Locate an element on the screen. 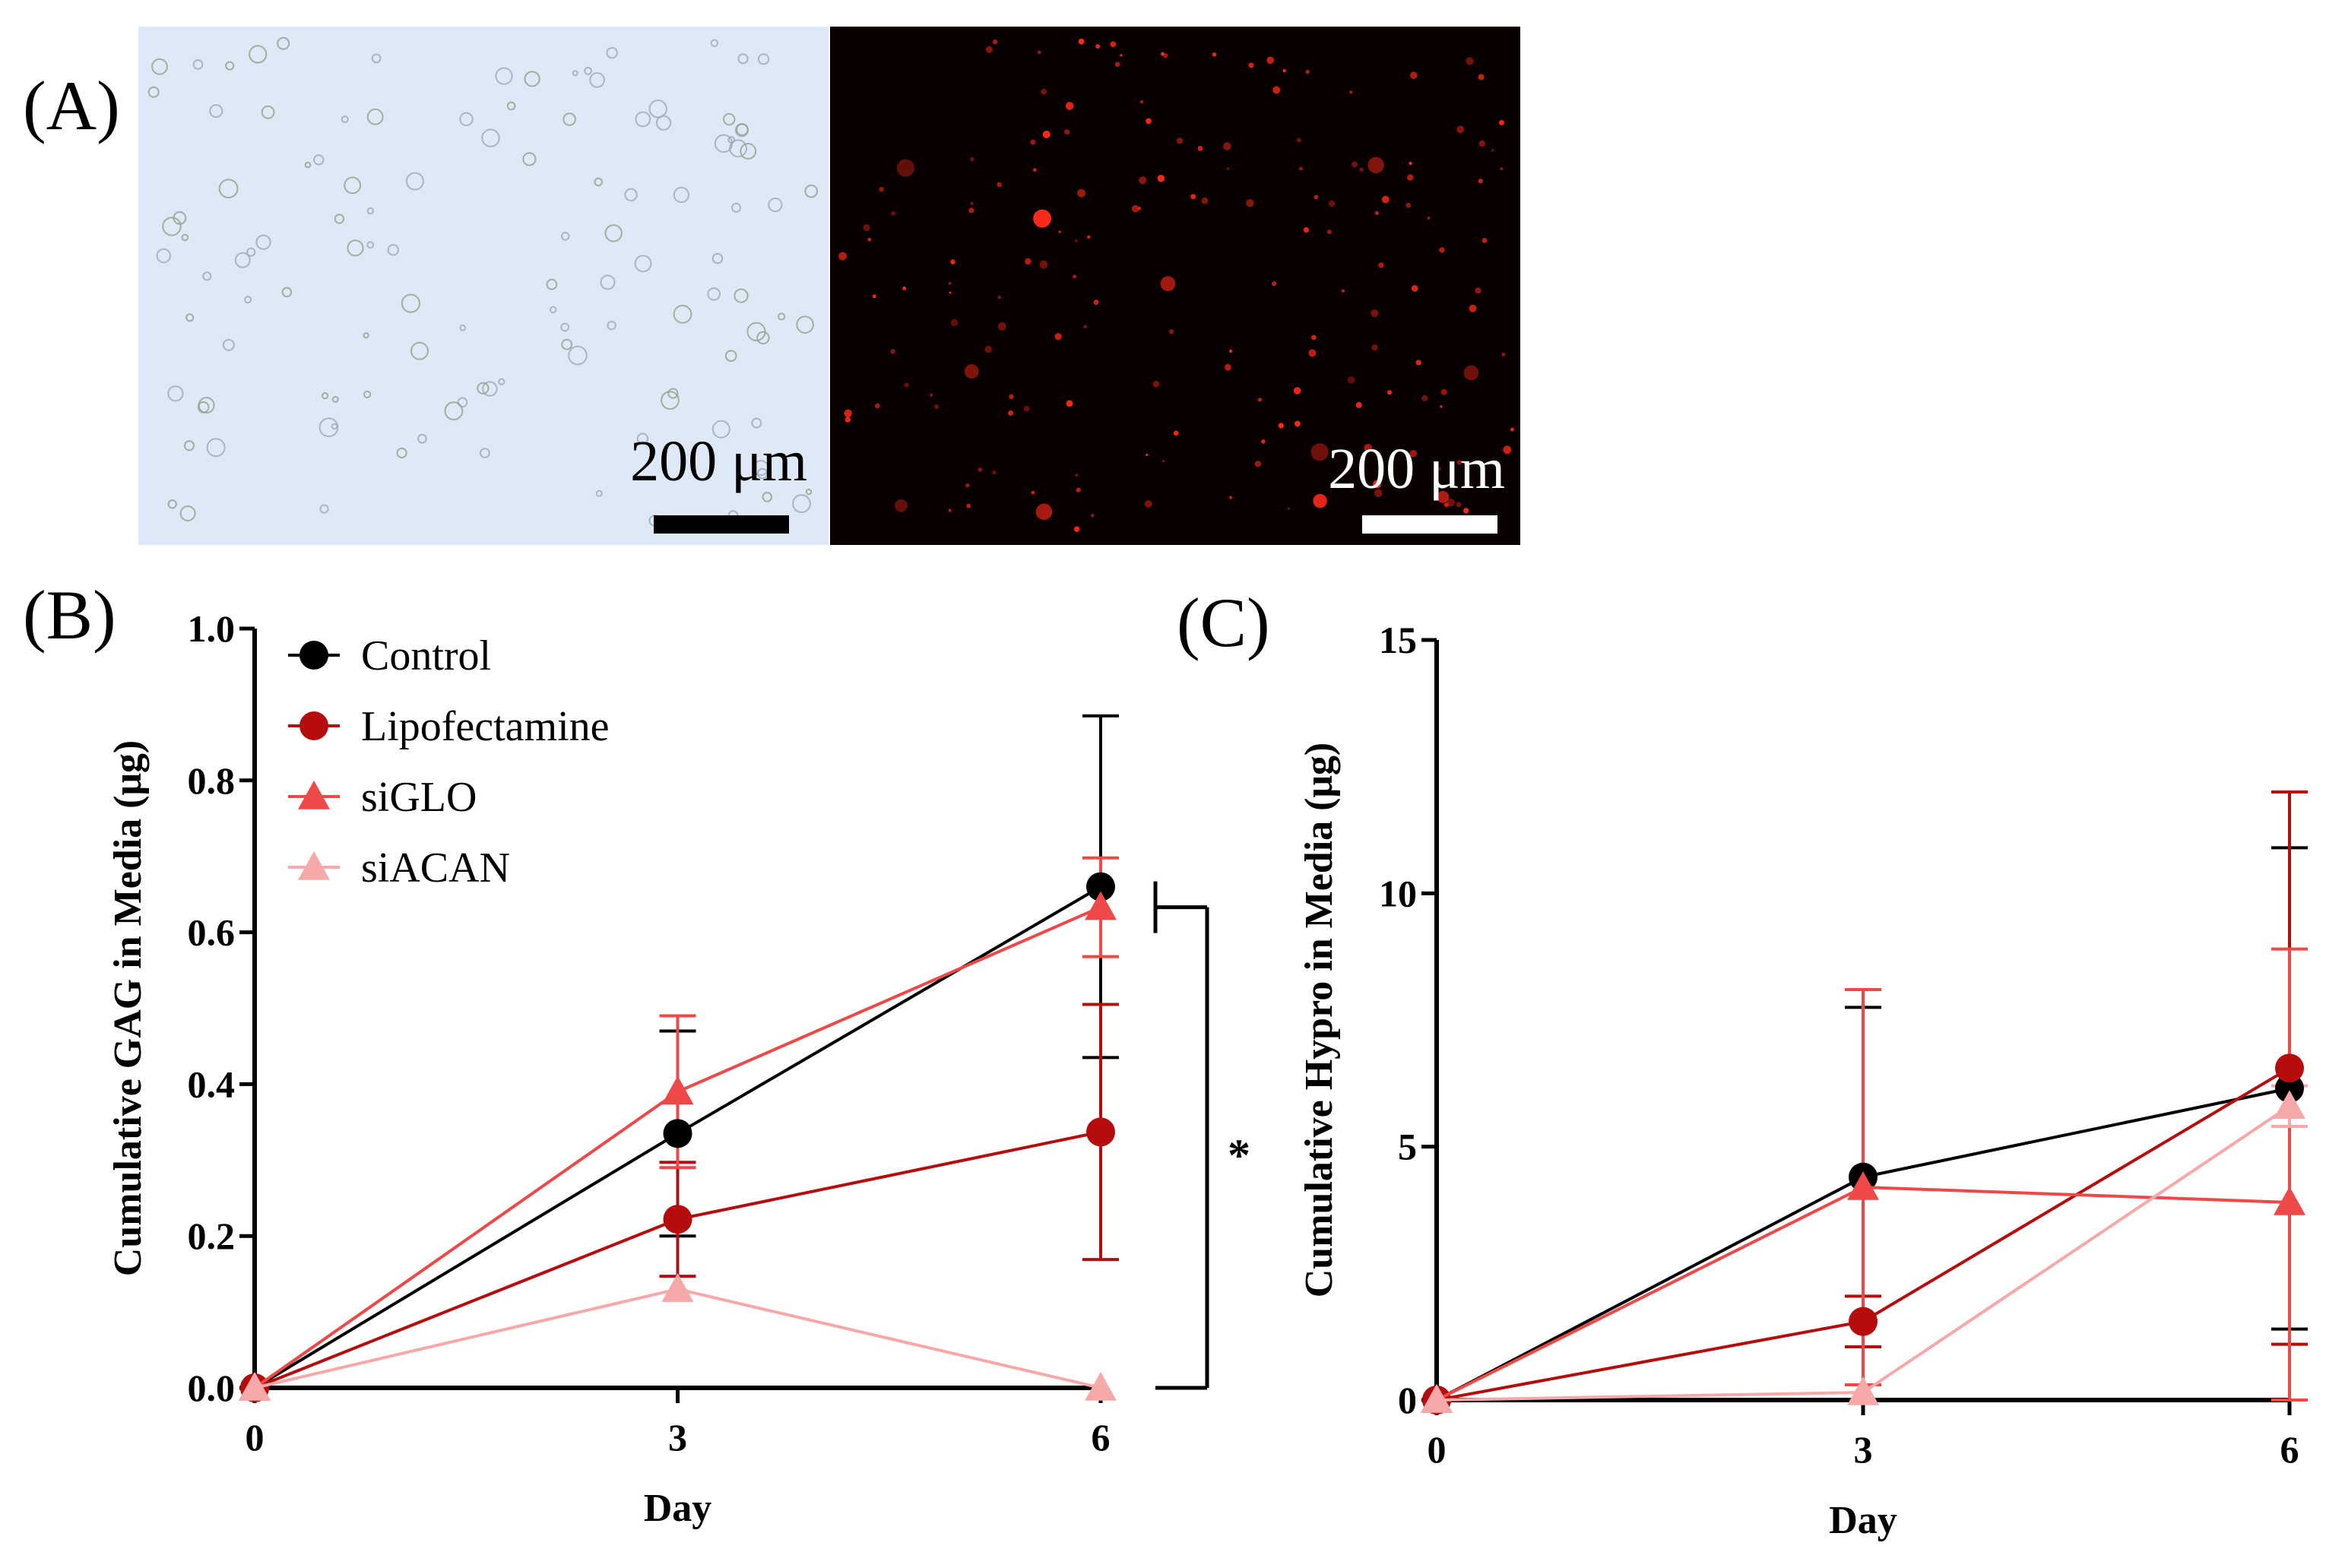 This screenshot has height=1568, width=2326. y-tick-label: 0.2 is located at coordinates (212, 1236).